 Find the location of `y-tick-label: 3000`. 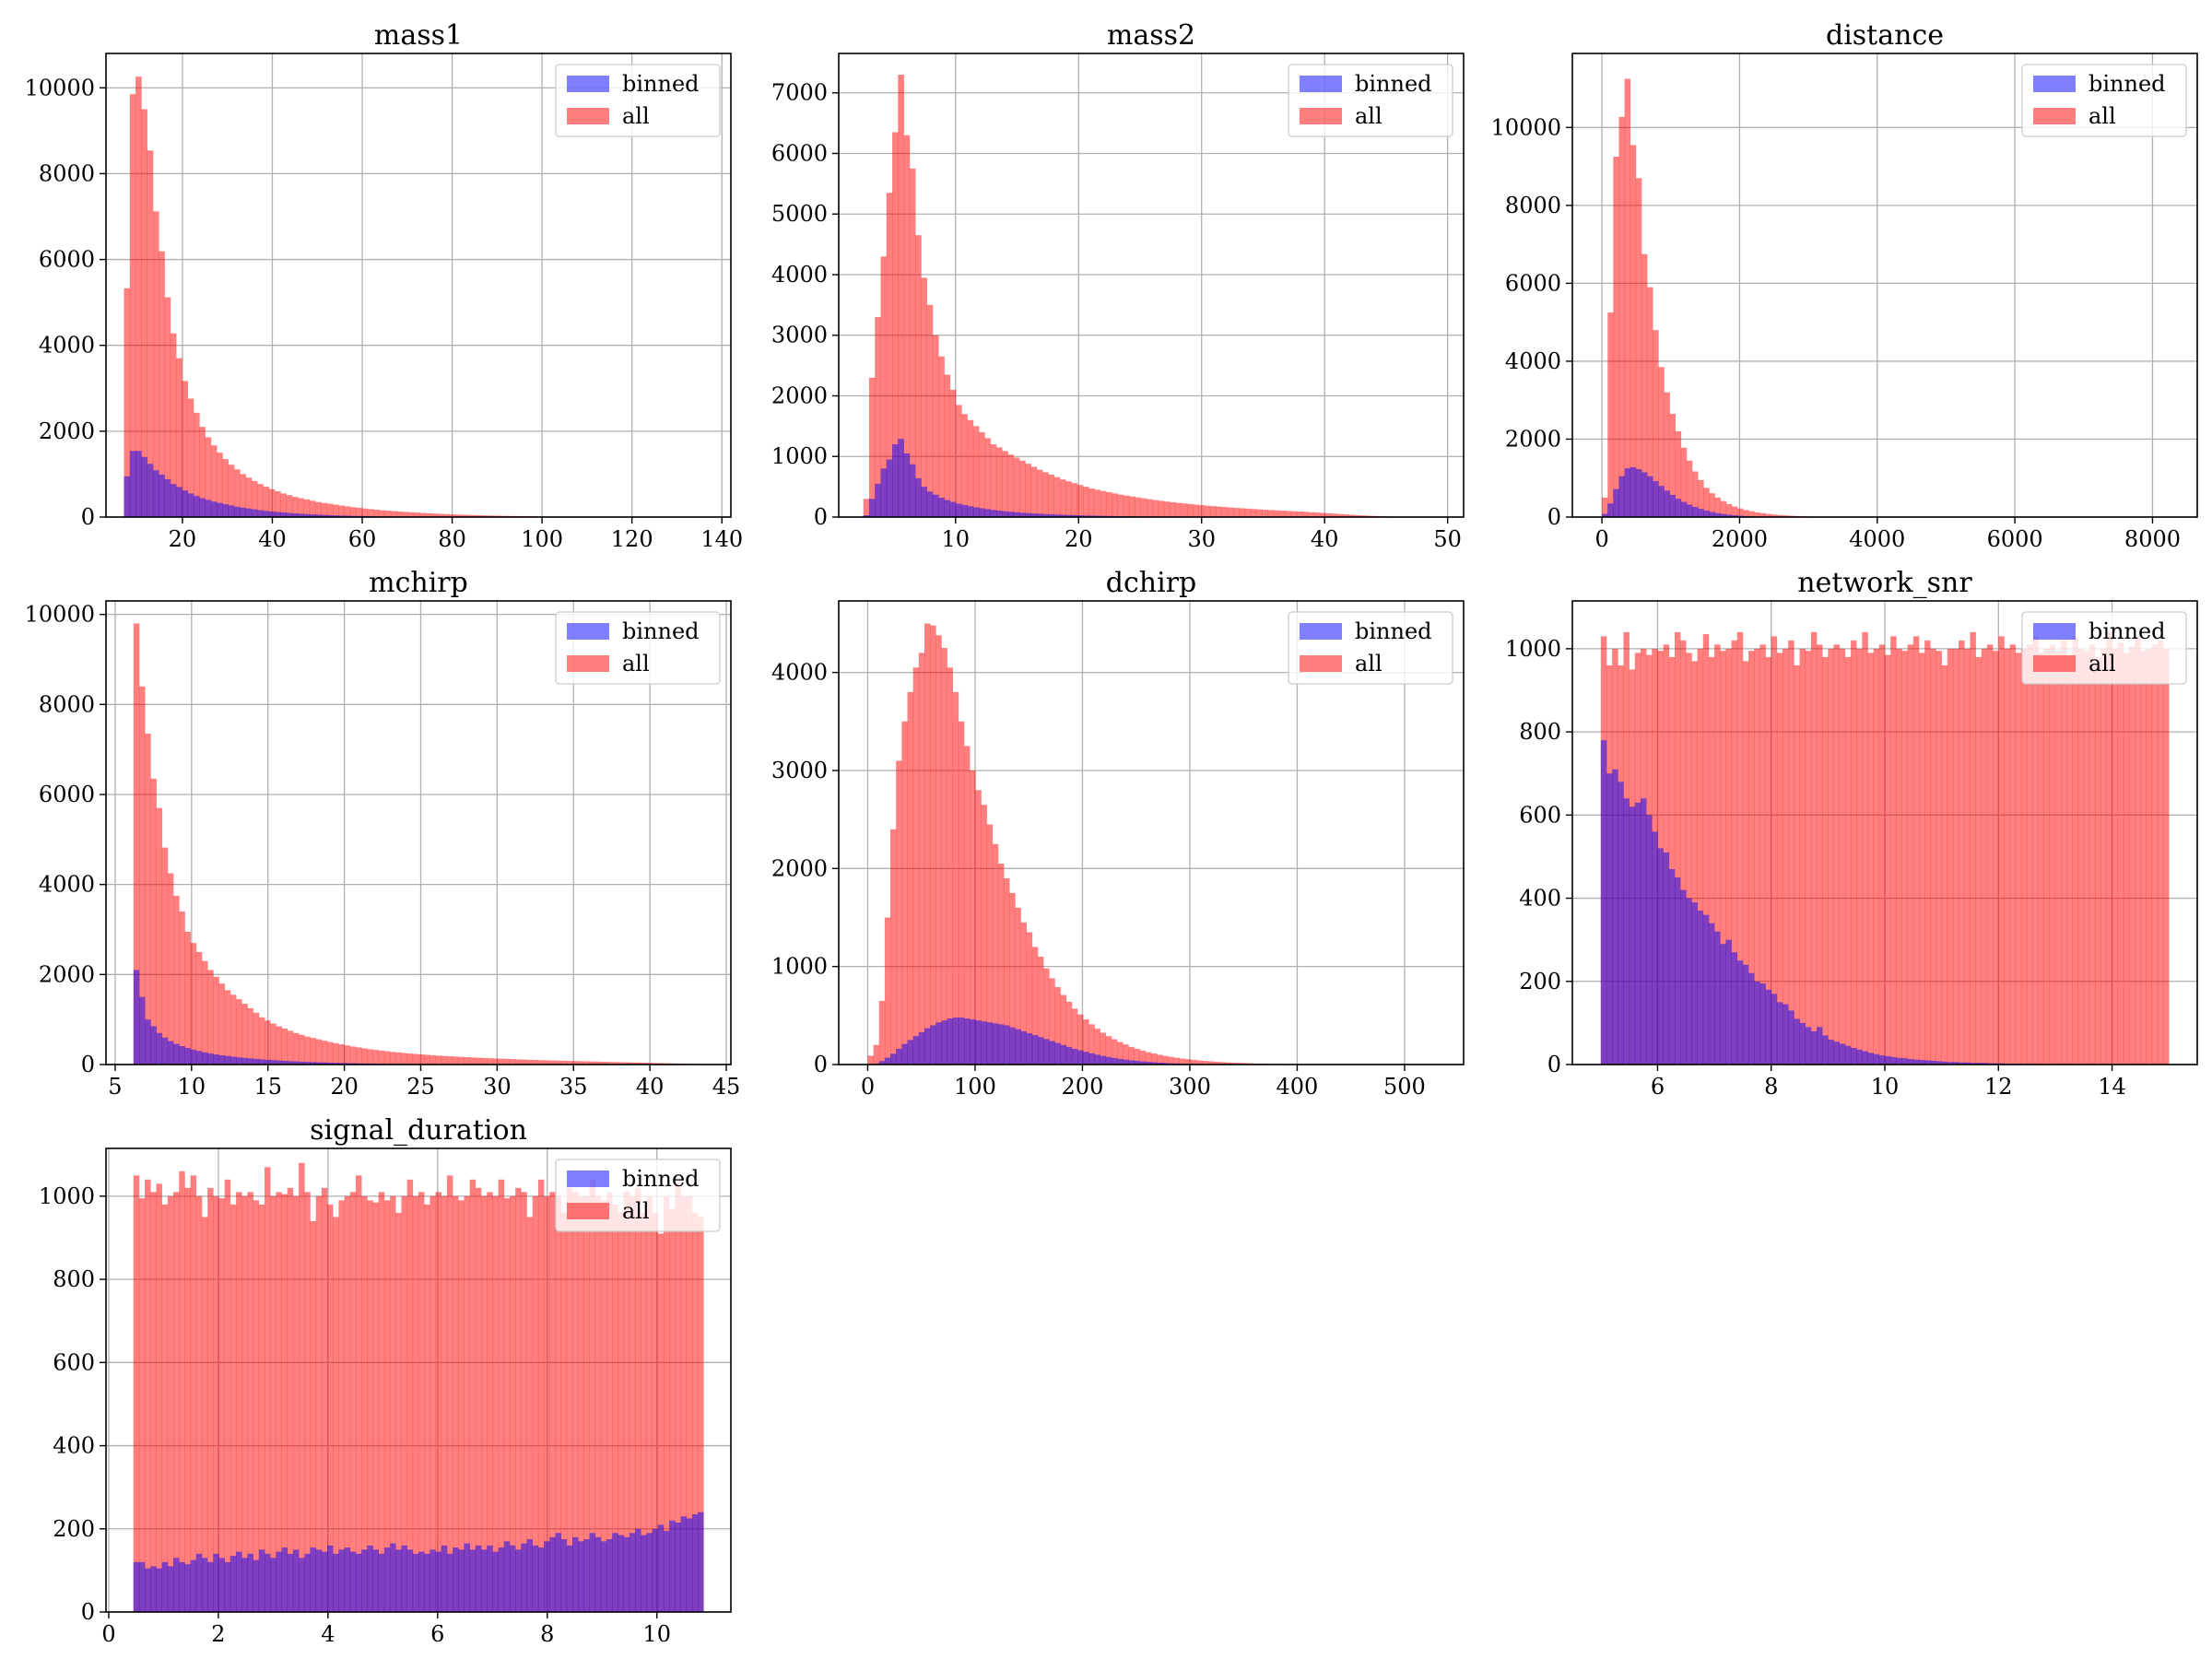

y-tick-label: 3000 is located at coordinates (799, 770).